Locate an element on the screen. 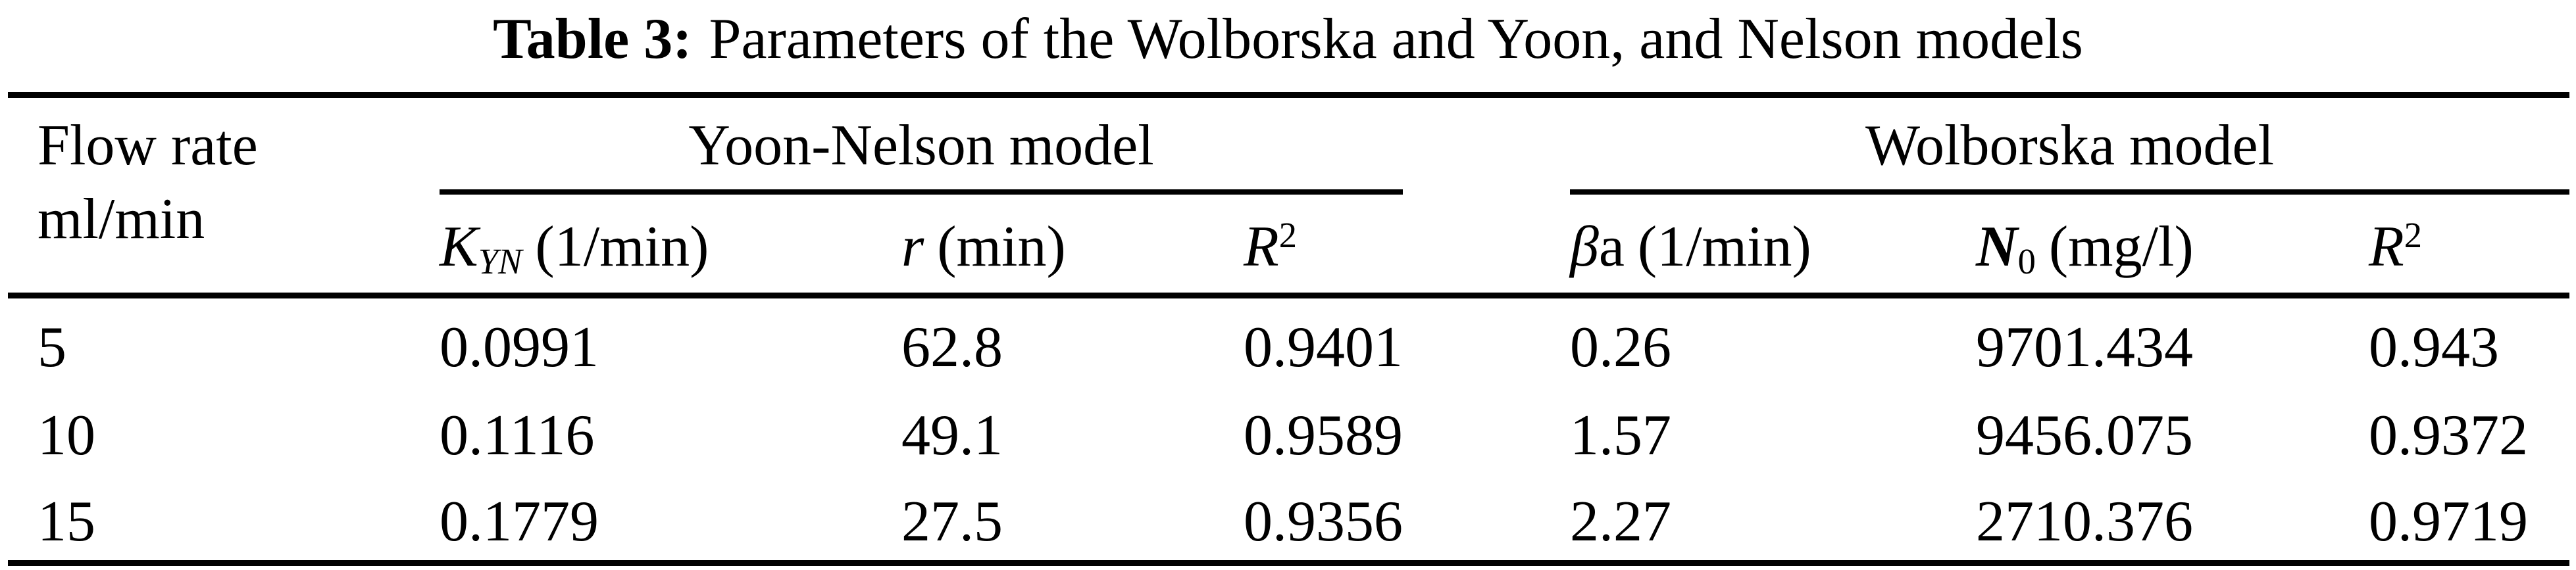  col-header-flow-rate: Flow rate is located at coordinates (148, 146).